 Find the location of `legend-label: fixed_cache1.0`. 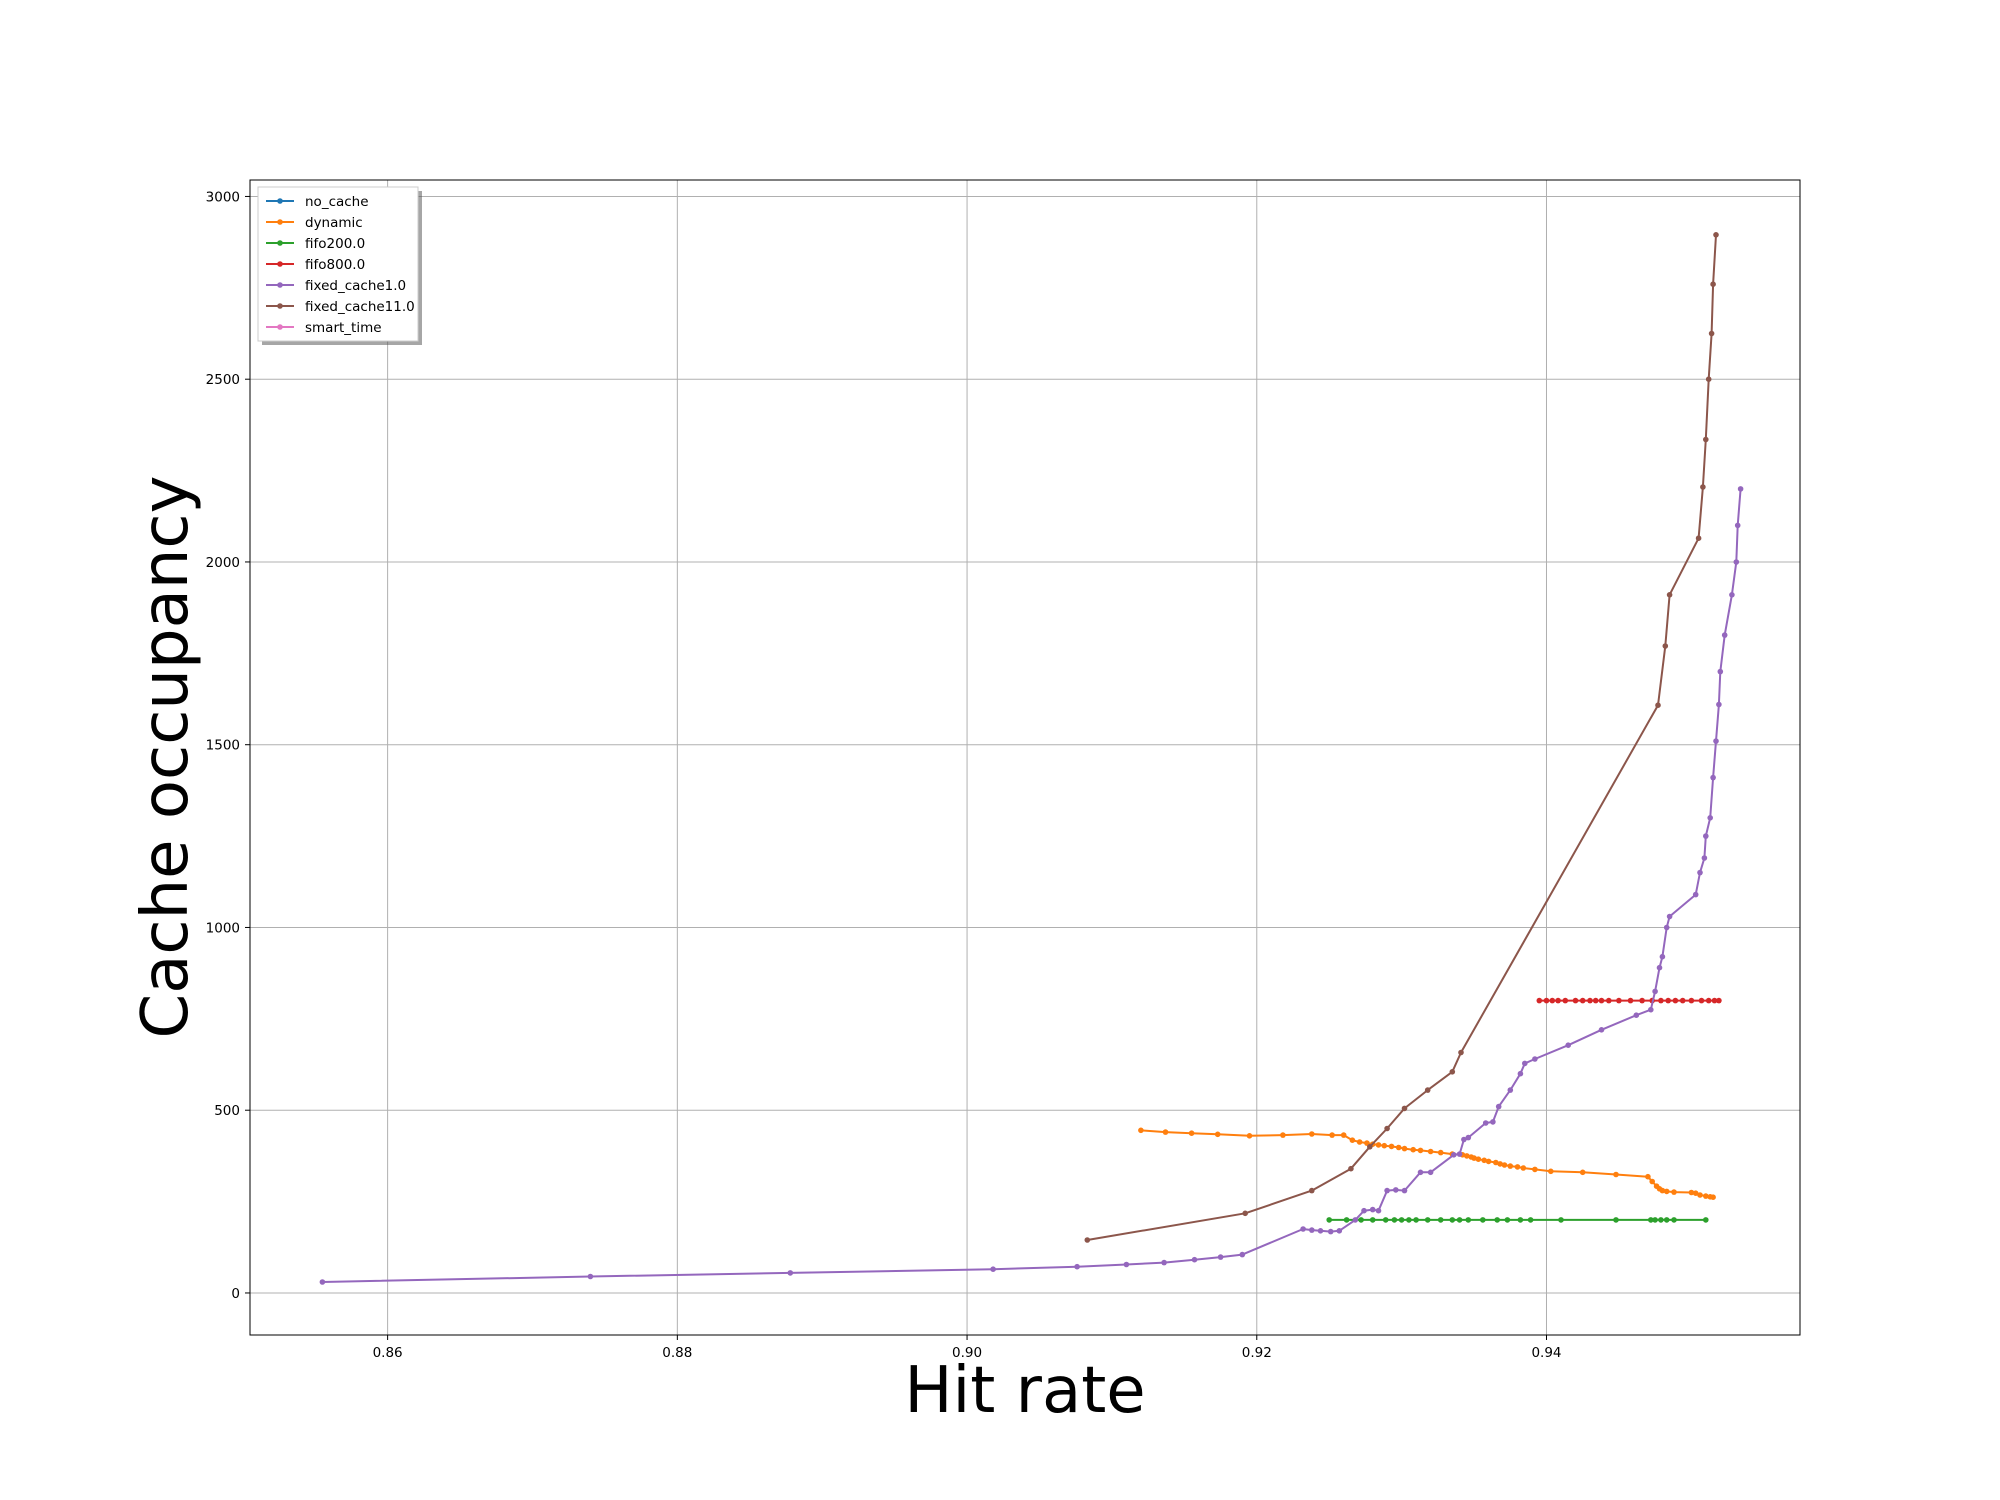

legend-label: fixed_cache1.0 is located at coordinates (355, 286).